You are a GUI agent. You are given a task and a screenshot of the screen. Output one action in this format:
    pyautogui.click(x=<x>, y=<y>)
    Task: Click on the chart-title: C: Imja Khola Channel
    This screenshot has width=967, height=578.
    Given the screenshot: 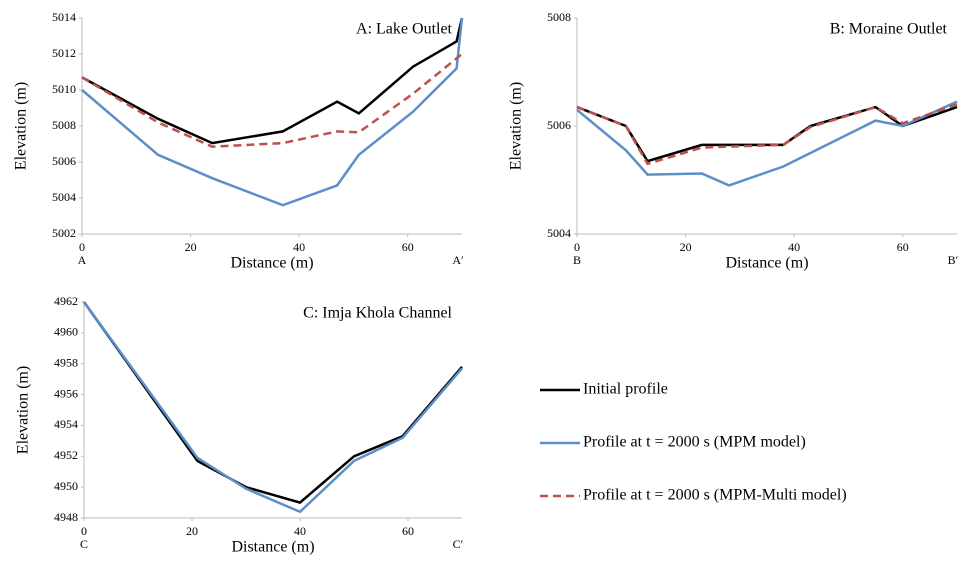 What is the action you would take?
    pyautogui.click(x=377, y=313)
    